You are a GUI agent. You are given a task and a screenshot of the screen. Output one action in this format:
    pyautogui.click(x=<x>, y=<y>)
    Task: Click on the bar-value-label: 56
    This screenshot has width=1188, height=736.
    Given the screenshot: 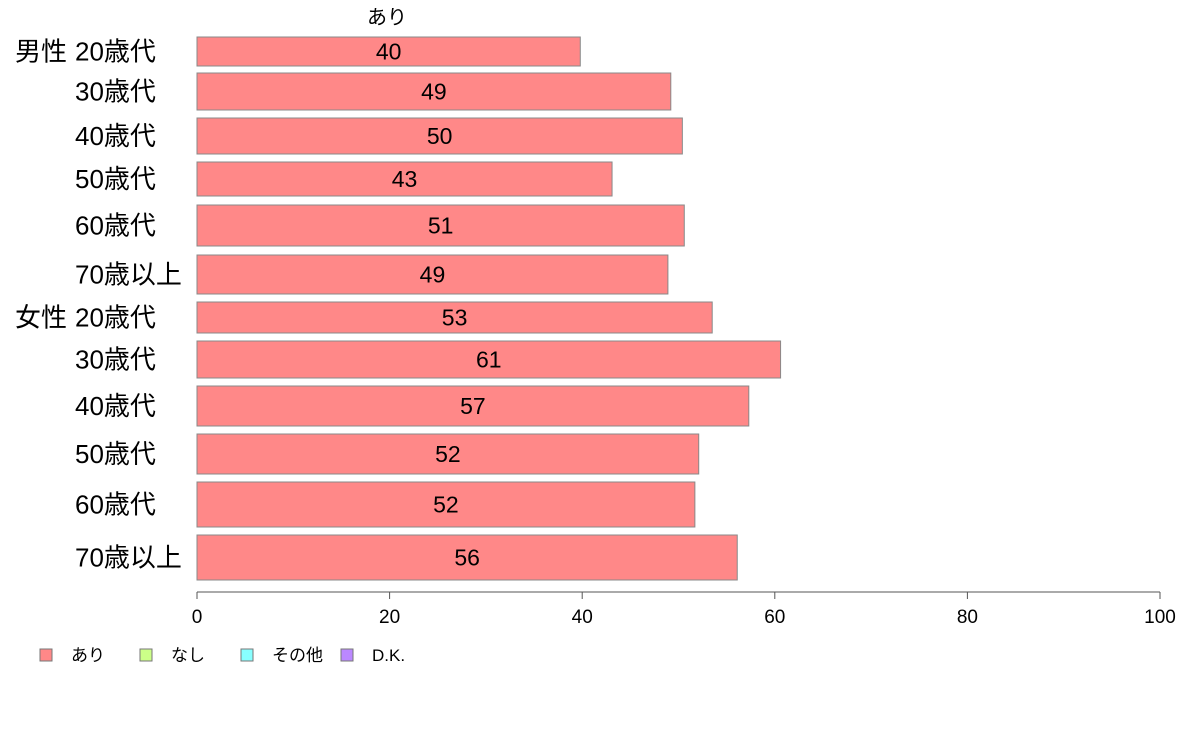 What is the action you would take?
    pyautogui.click(x=467, y=558)
    